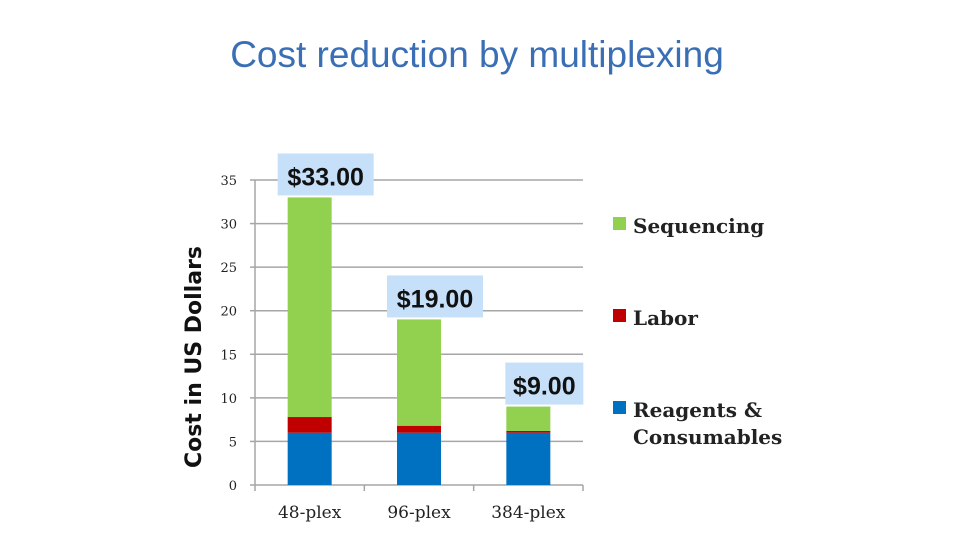  What do you see at coordinates (698, 226) in the screenshot?
I see `legend-label: Sequencing` at bounding box center [698, 226].